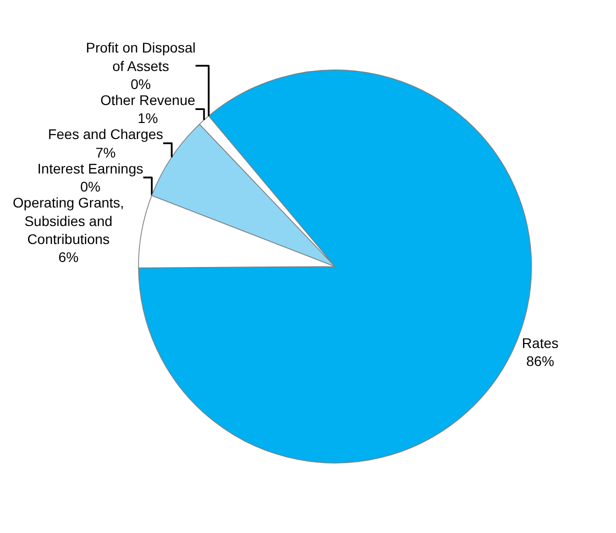 Image resolution: width=616 pixels, height=533 pixels. What do you see at coordinates (148, 100) in the screenshot?
I see `slice-label: Other Revenue` at bounding box center [148, 100].